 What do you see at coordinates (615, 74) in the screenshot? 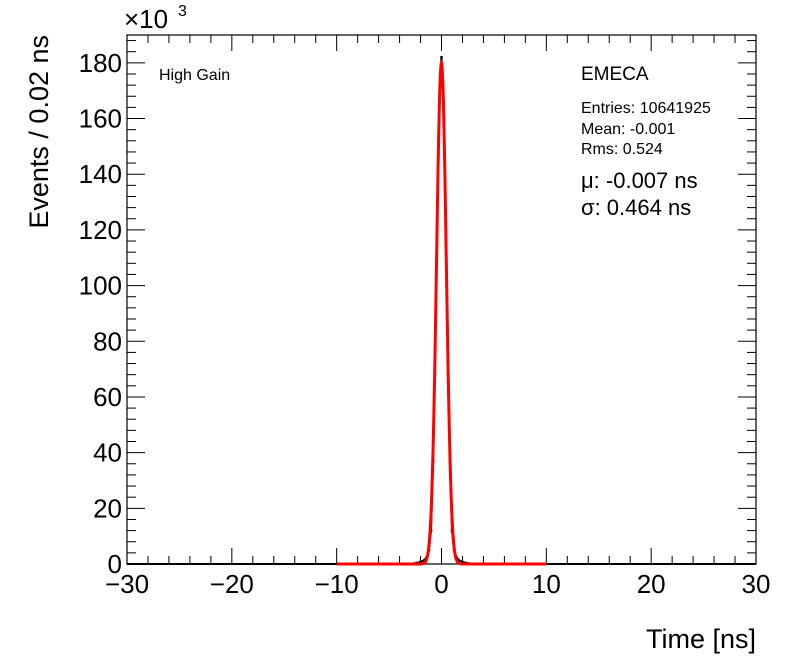
I see `detector-label: EMECA` at bounding box center [615, 74].